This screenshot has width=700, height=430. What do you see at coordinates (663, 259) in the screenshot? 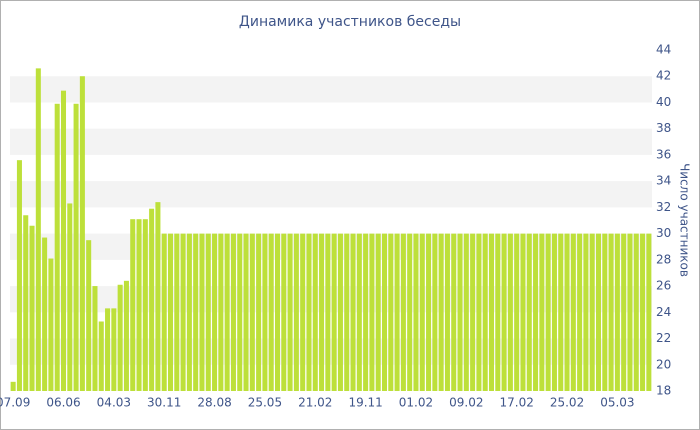
I see `y-tick-label: 28` at bounding box center [663, 259].